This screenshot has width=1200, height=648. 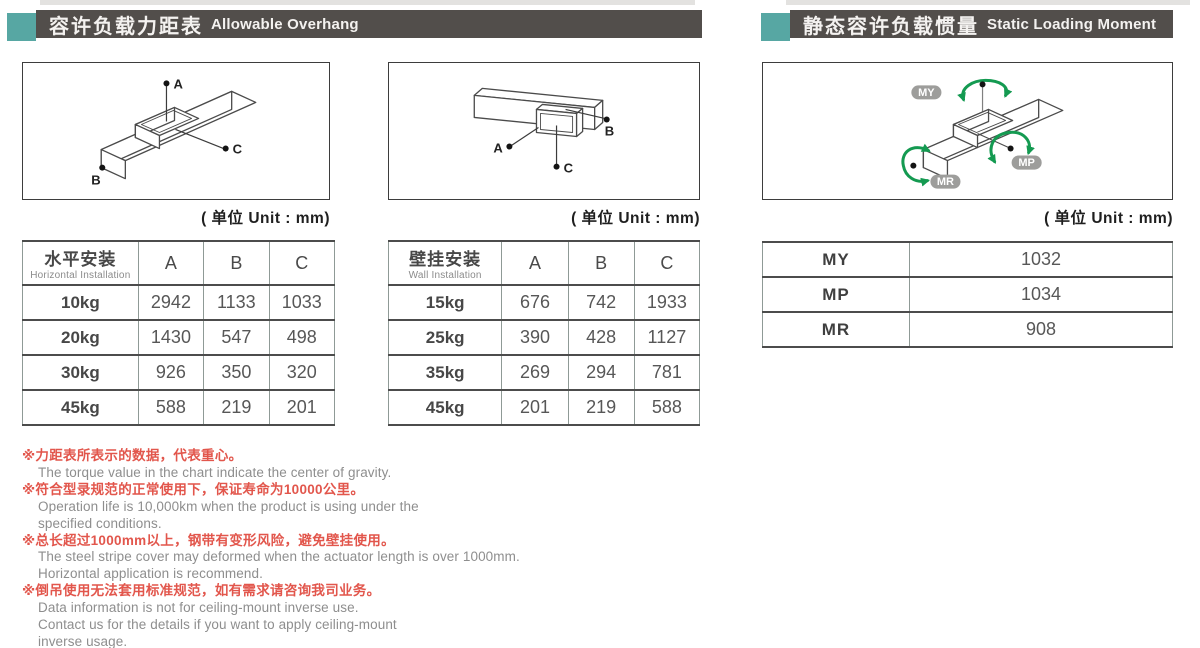 What do you see at coordinates (302, 302) in the screenshot?
I see `value-c: 1033` at bounding box center [302, 302].